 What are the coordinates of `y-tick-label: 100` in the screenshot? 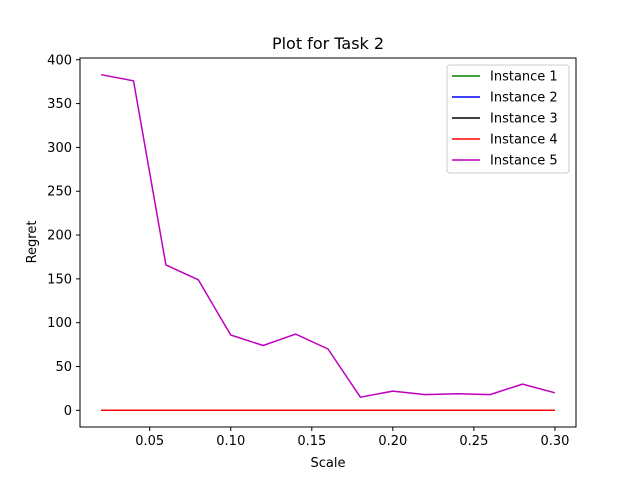 It's located at (59, 323).